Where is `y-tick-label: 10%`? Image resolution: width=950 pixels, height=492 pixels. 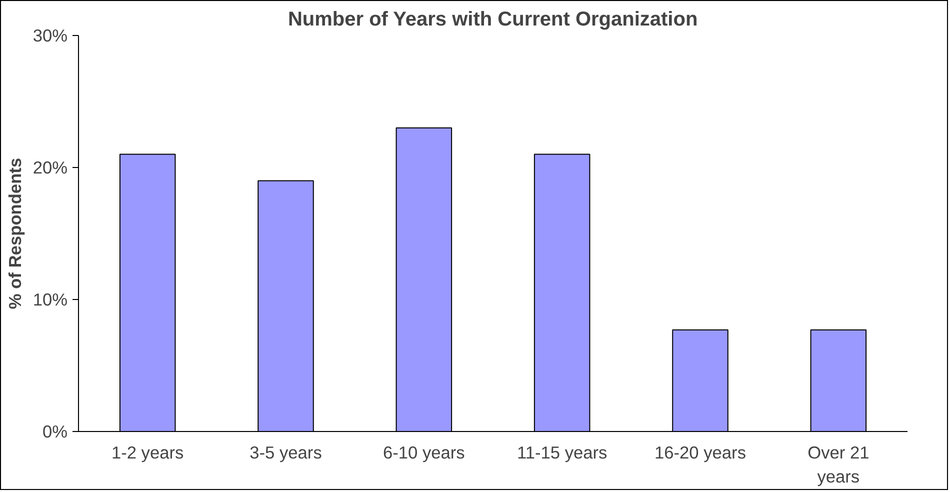 y-tick-label: 10% is located at coordinates (50, 300).